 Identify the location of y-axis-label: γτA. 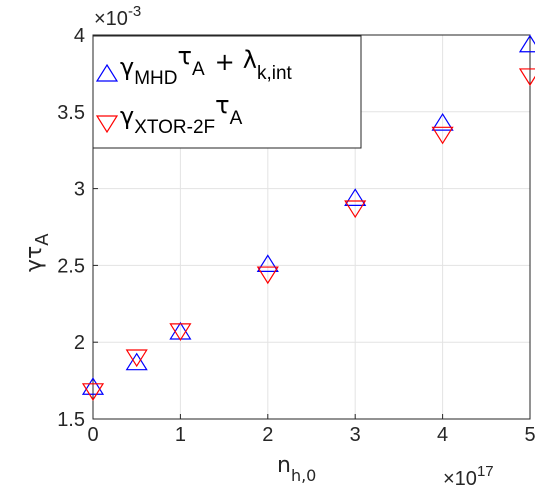
(37, 252).